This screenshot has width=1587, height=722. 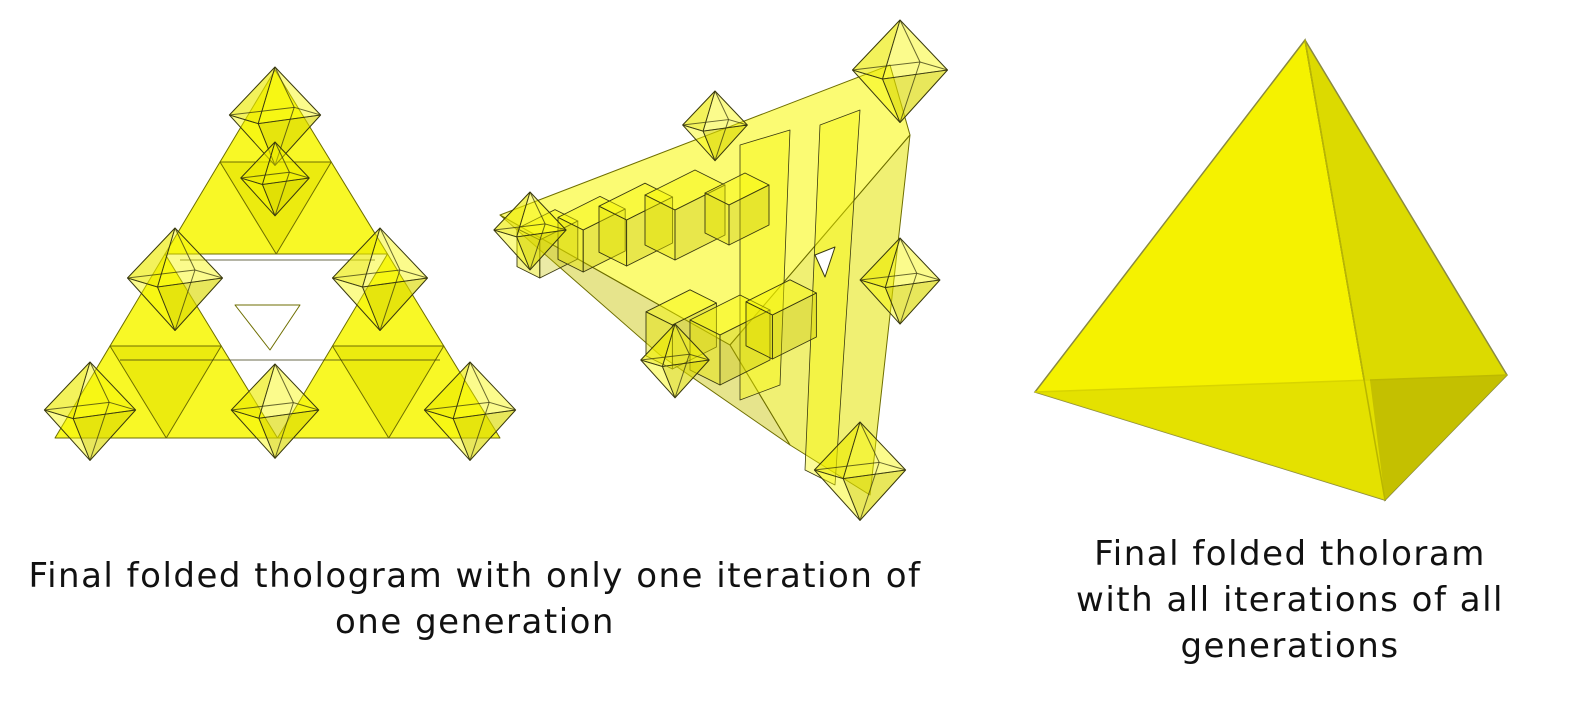 I want to click on caption-left-line-2: one generation, so click(x=475, y=622).